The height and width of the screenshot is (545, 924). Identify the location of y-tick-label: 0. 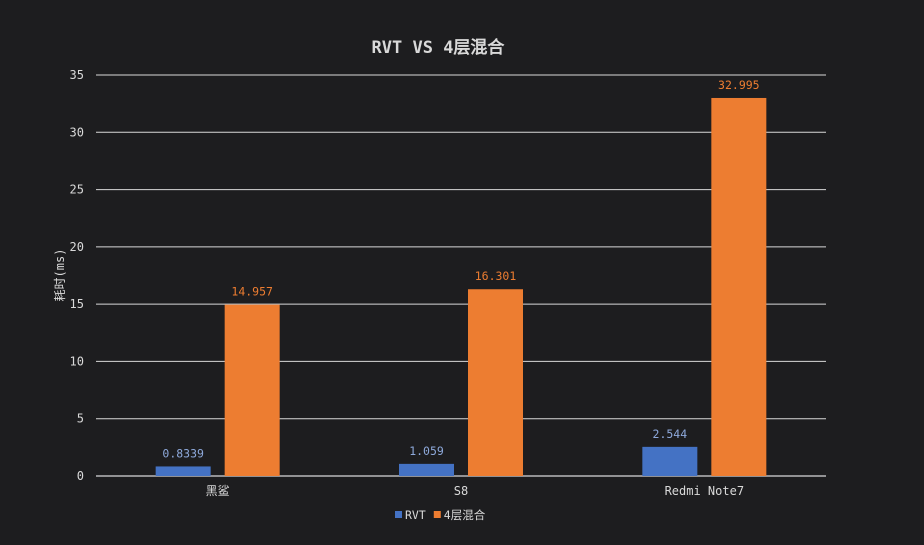
(80, 476).